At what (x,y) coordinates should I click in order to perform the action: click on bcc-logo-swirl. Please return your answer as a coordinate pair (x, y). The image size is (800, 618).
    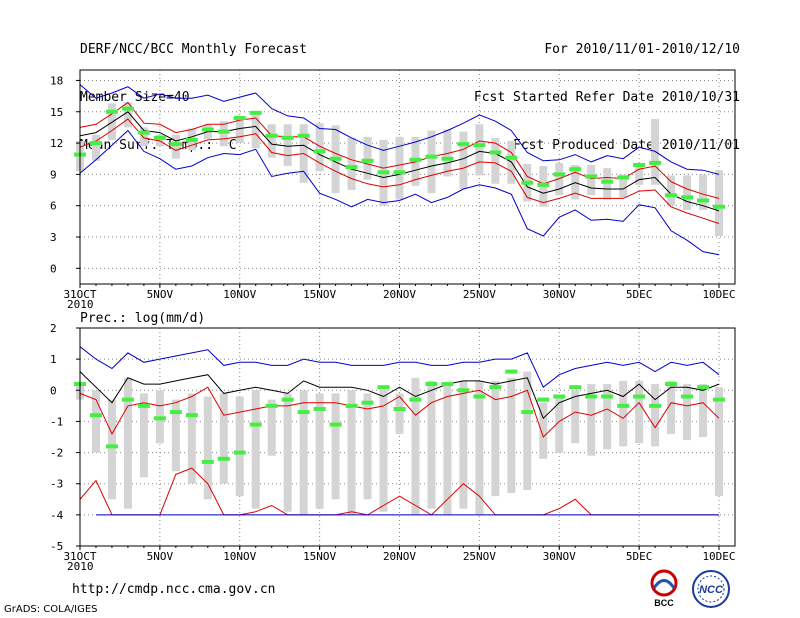
    Looking at the image, I should click on (664, 584).